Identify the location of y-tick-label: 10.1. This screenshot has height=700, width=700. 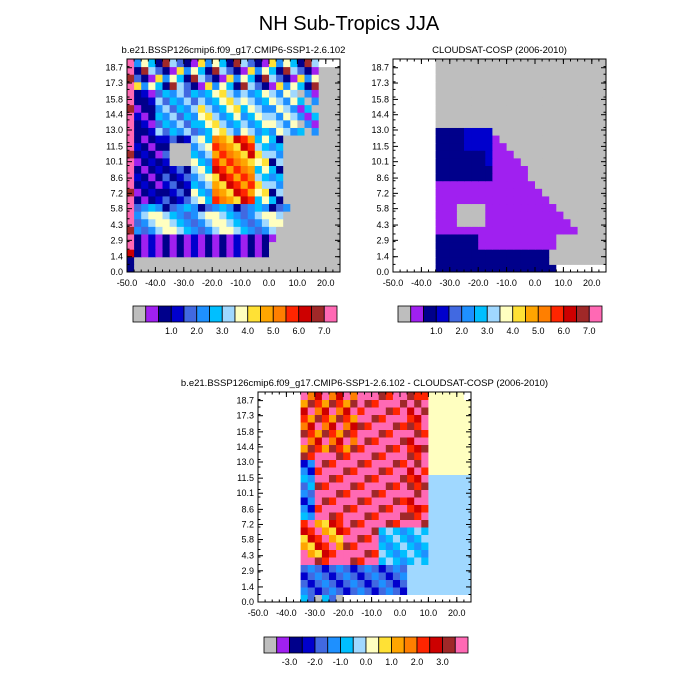
(245, 493).